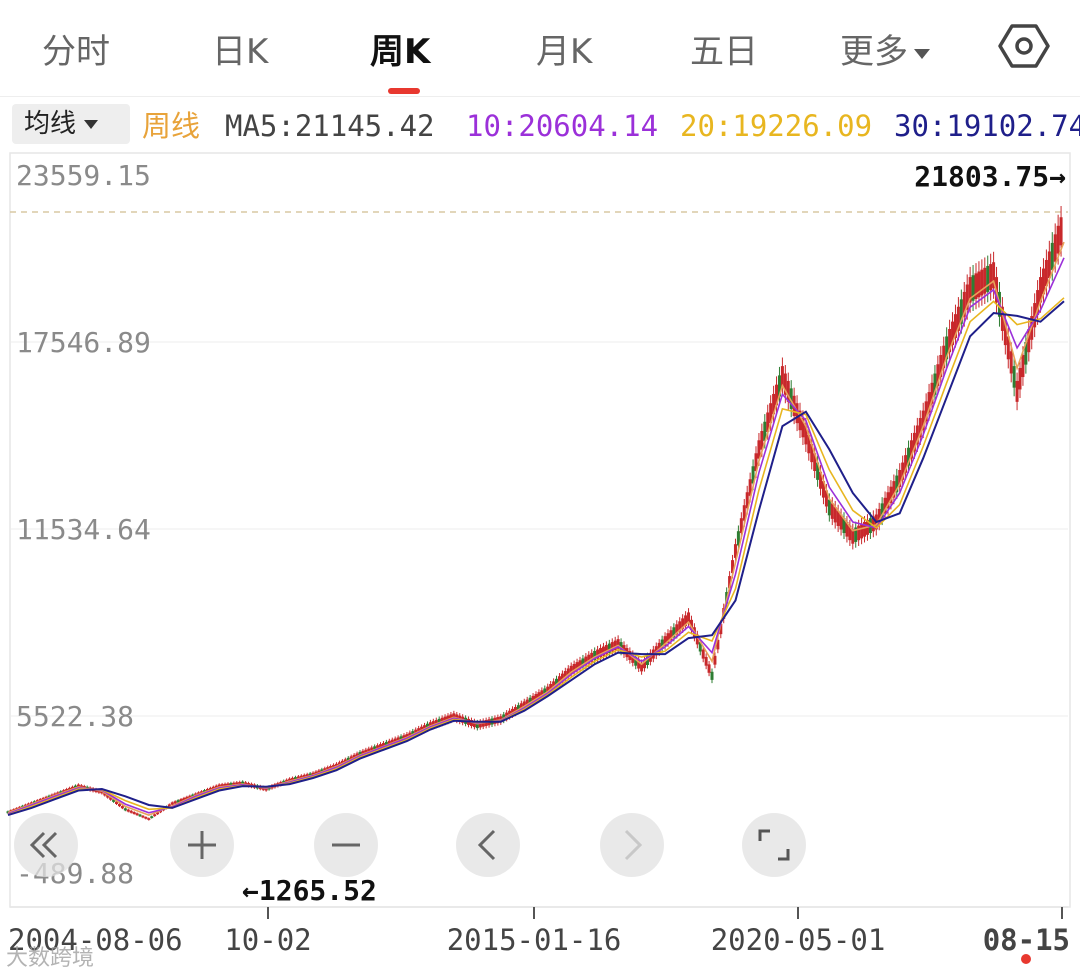 The image size is (1080, 976). I want to click on tab-intraday: 分时, so click(76, 52).